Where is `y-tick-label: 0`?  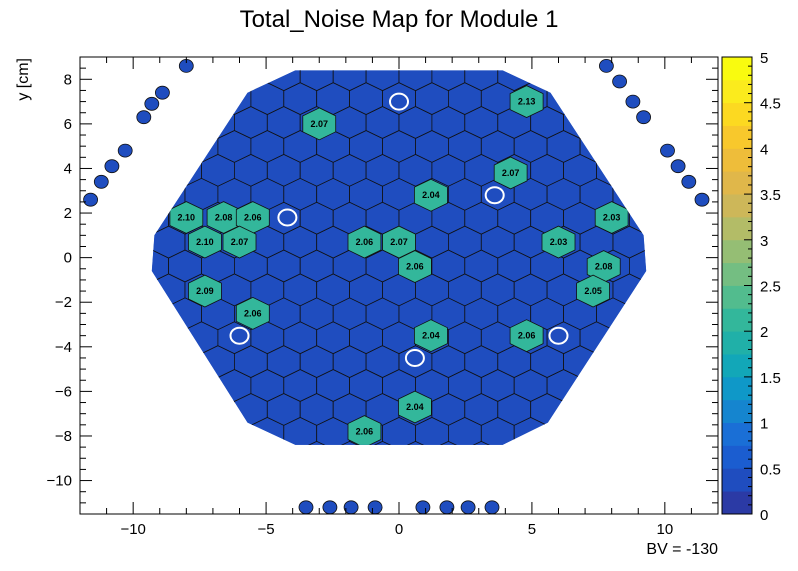 y-tick-label: 0 is located at coordinates (68, 258).